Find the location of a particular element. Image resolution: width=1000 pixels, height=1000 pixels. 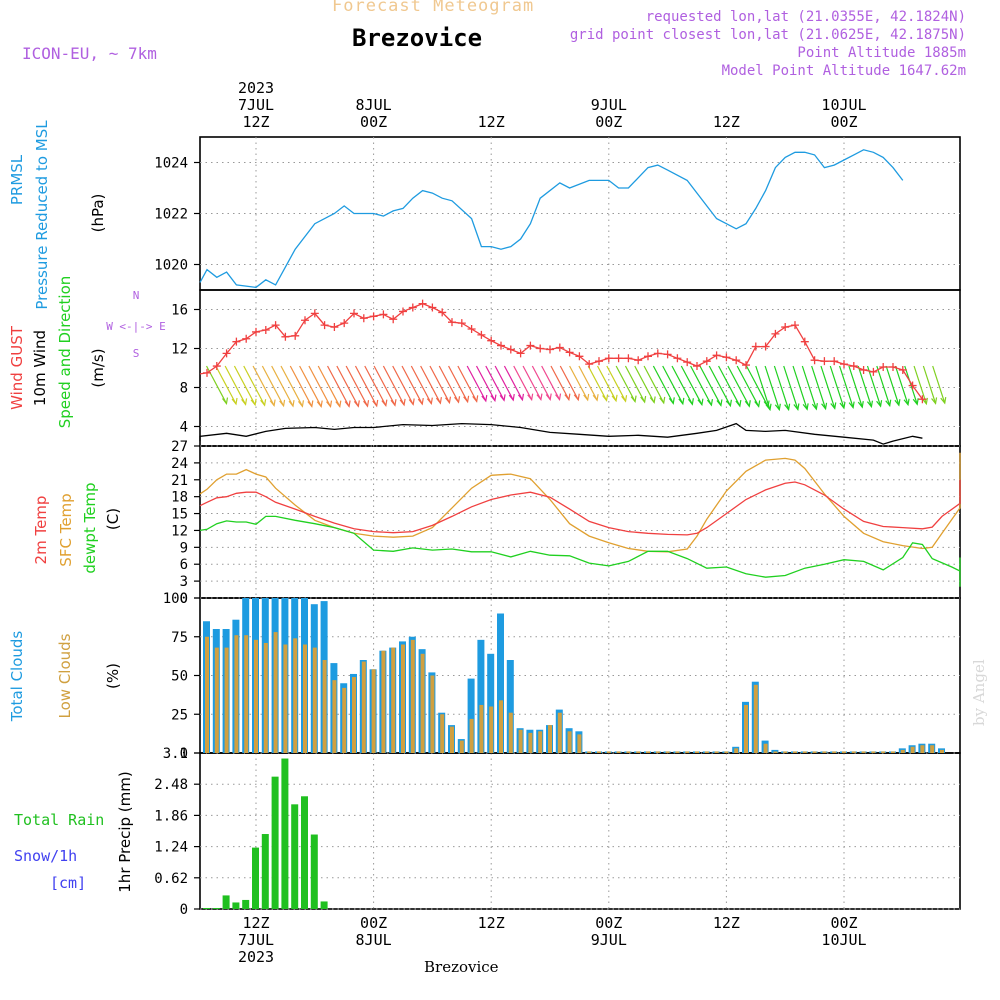

y-tick-label-pressure: 1022 is located at coordinates (171, 215).